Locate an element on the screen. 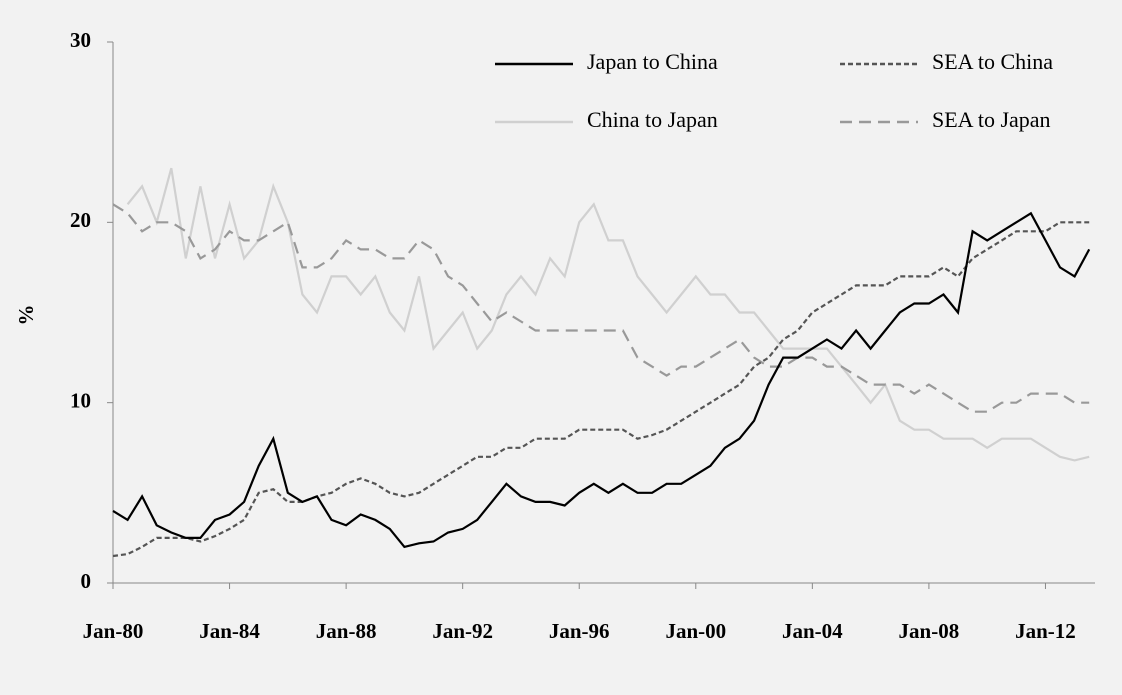  y-tick-label: 10 is located at coordinates (80, 400).